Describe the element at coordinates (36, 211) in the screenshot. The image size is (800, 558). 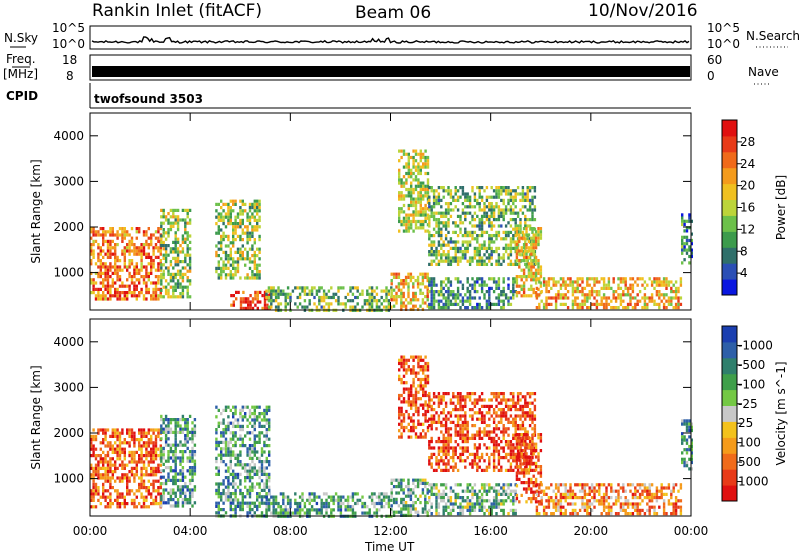
I see `power-ylabel: Slant Range [km]` at that location.